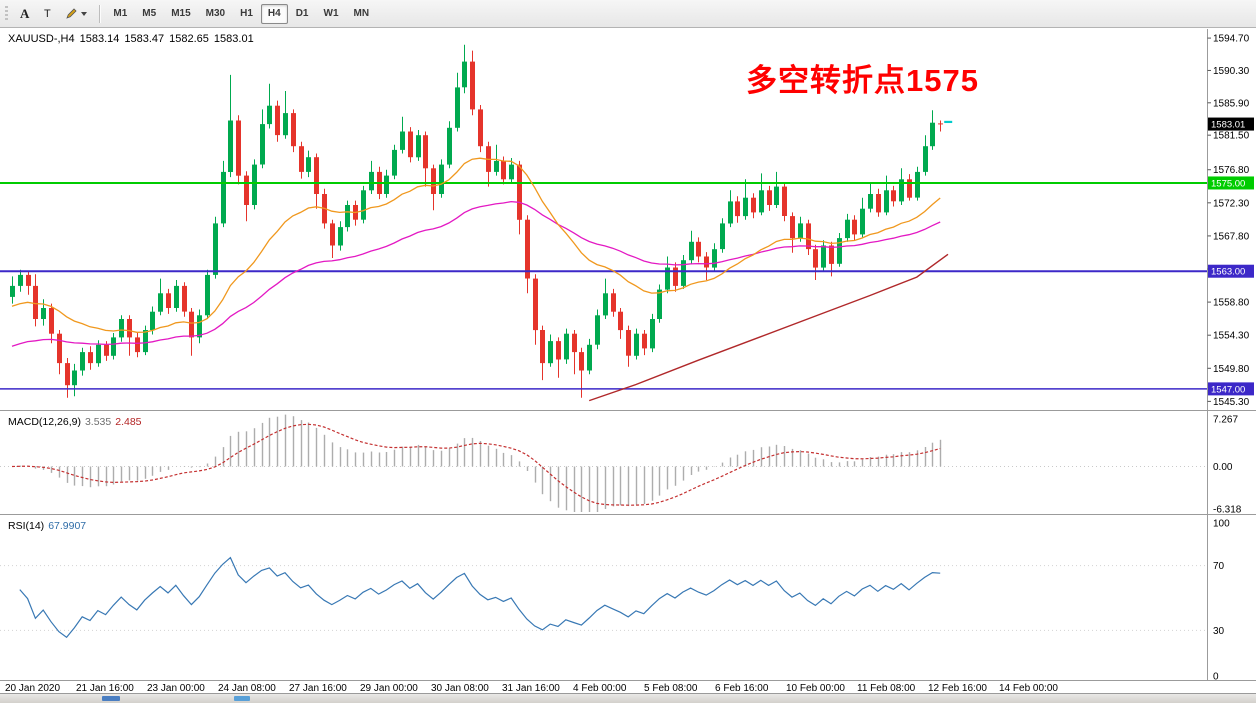 The width and height of the screenshot is (1256, 703). I want to click on svg-text: 11 Feb 08:00, so click(886, 688).